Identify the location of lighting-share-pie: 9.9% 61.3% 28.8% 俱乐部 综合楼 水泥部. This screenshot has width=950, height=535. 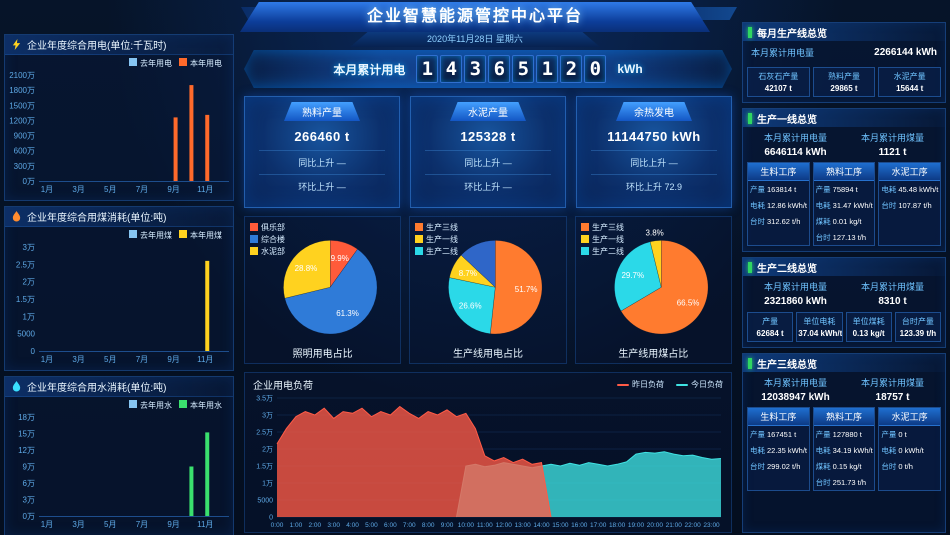
(322, 282).